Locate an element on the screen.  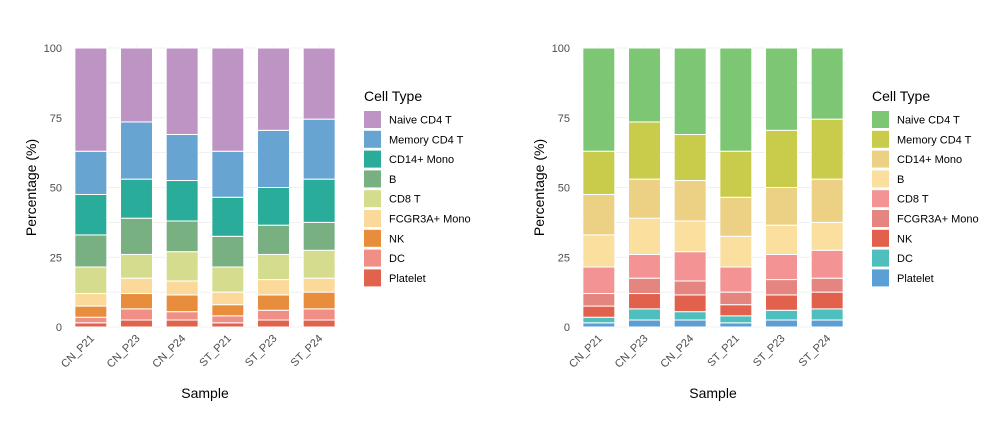
legend-label-dc: DC is located at coordinates (905, 259).